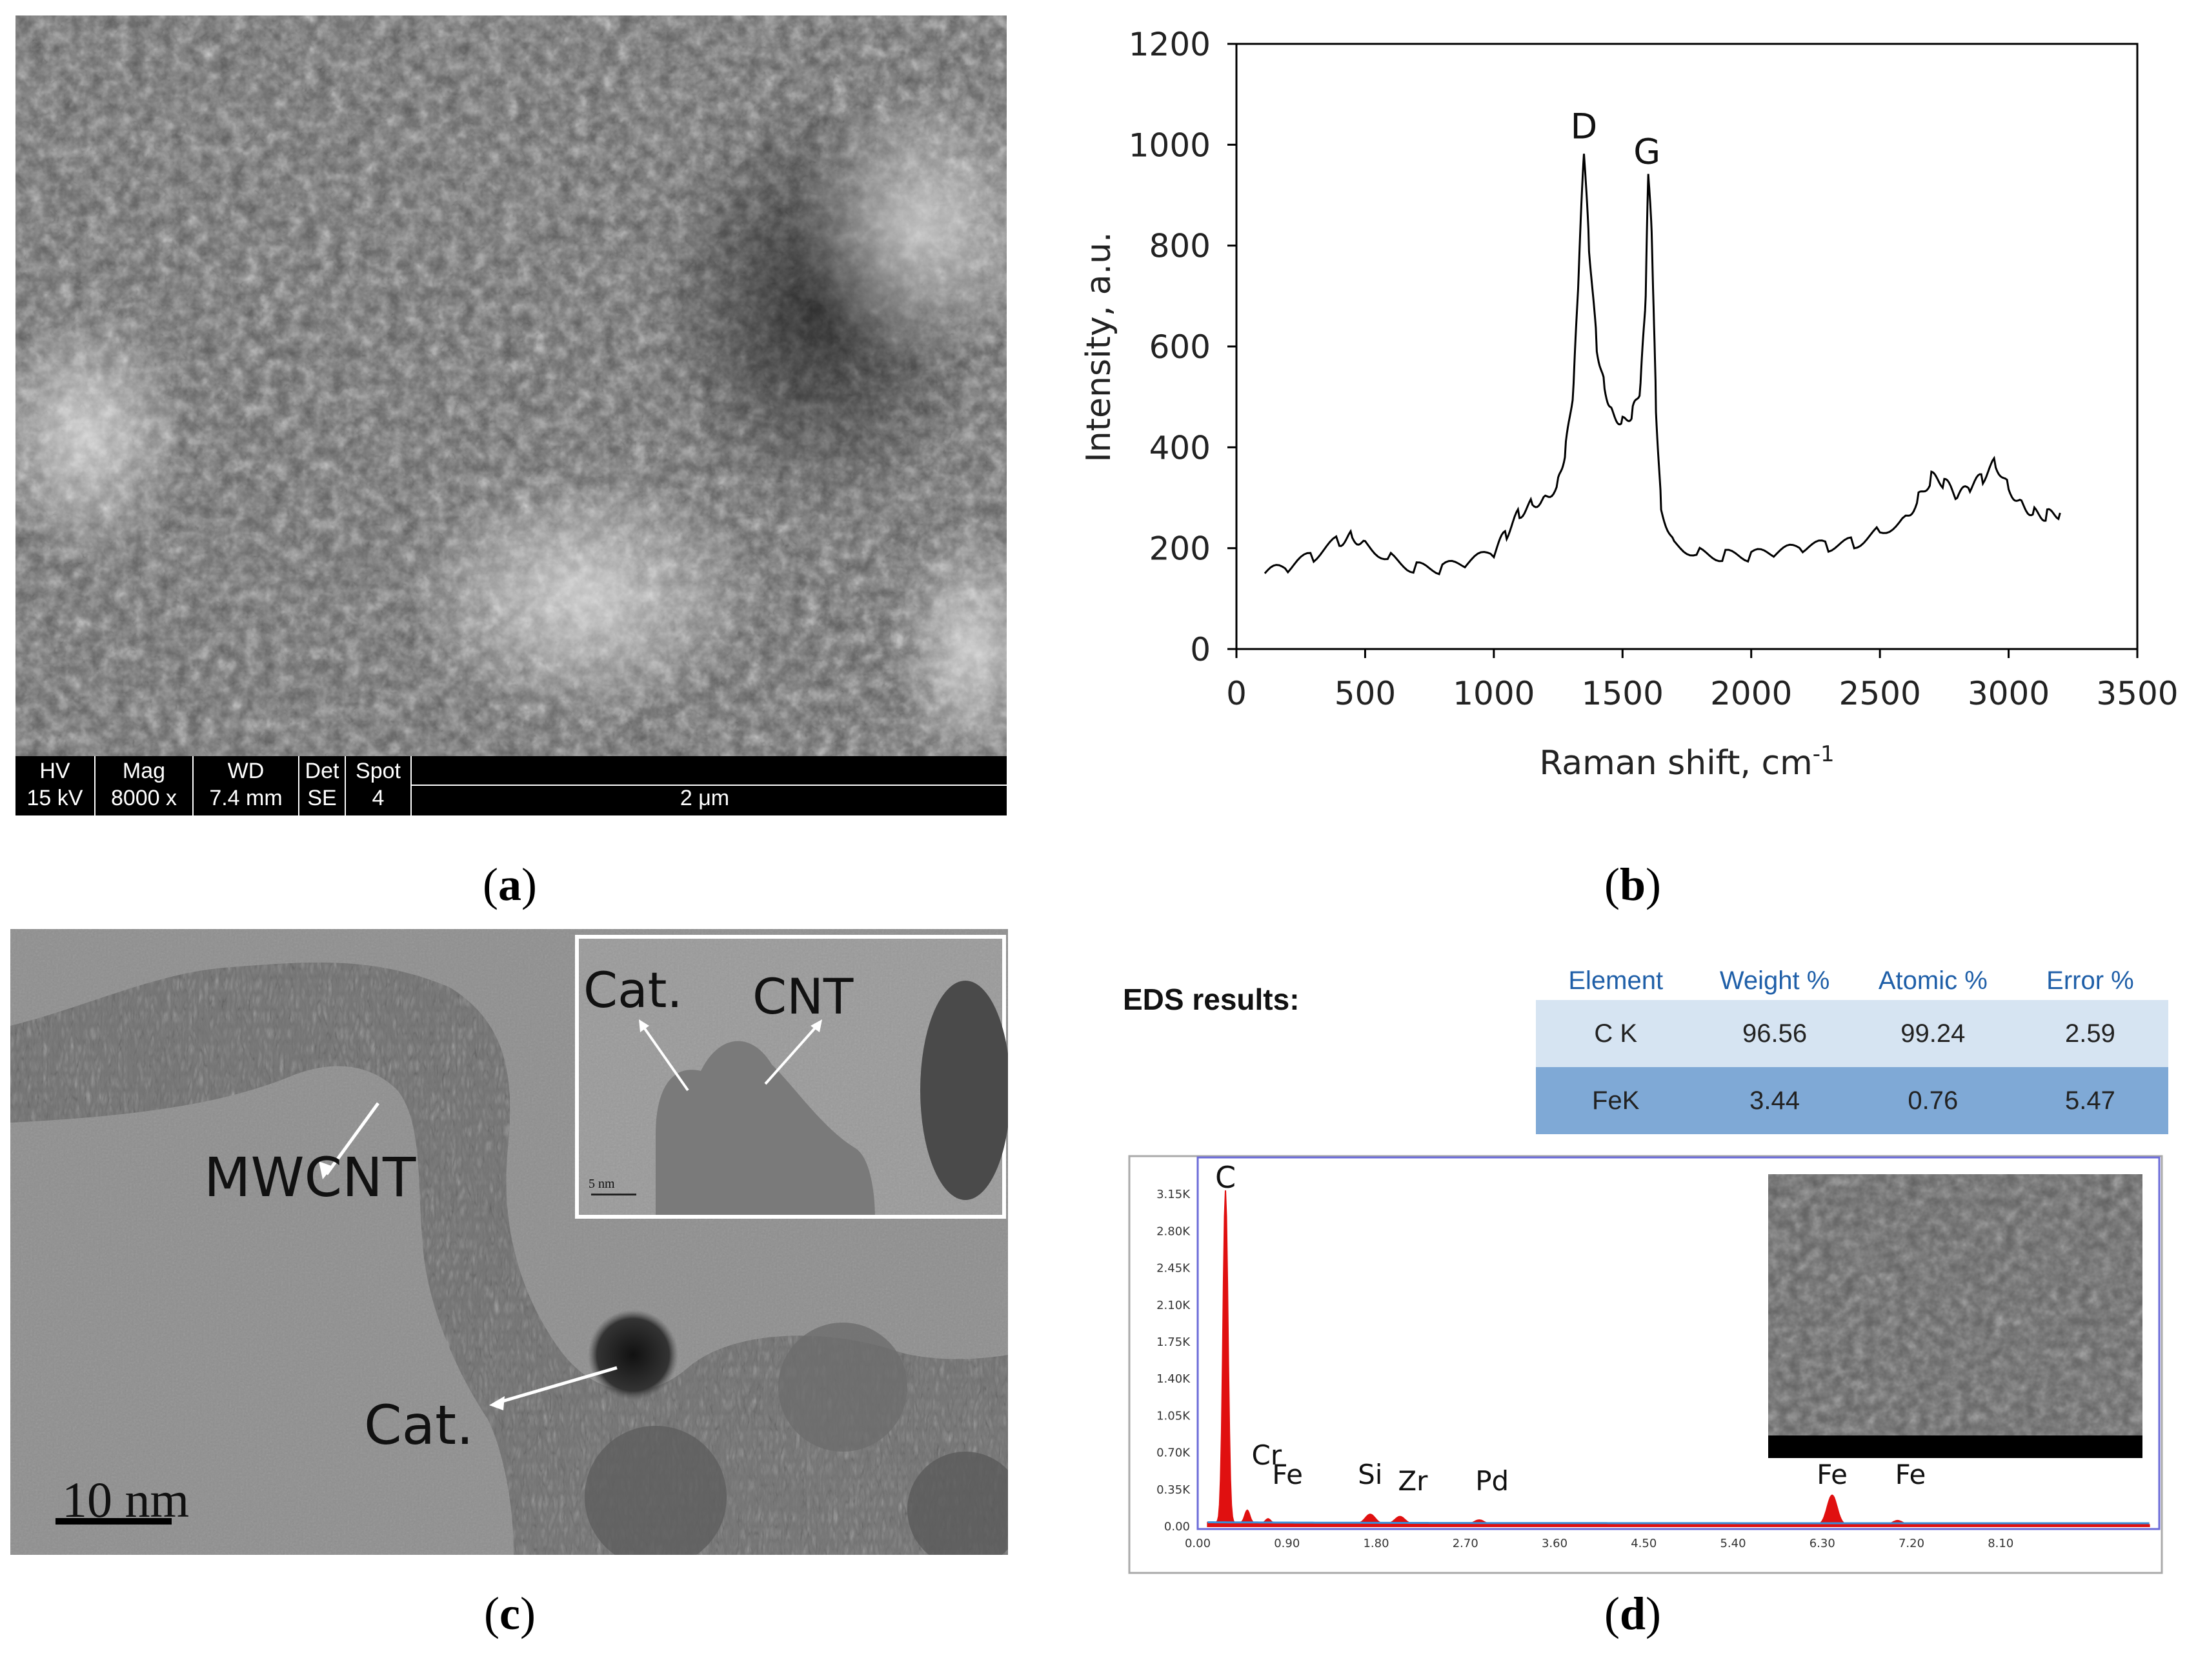  I want to click on eds-x-tick: 0.90, so click(1287, 1543).